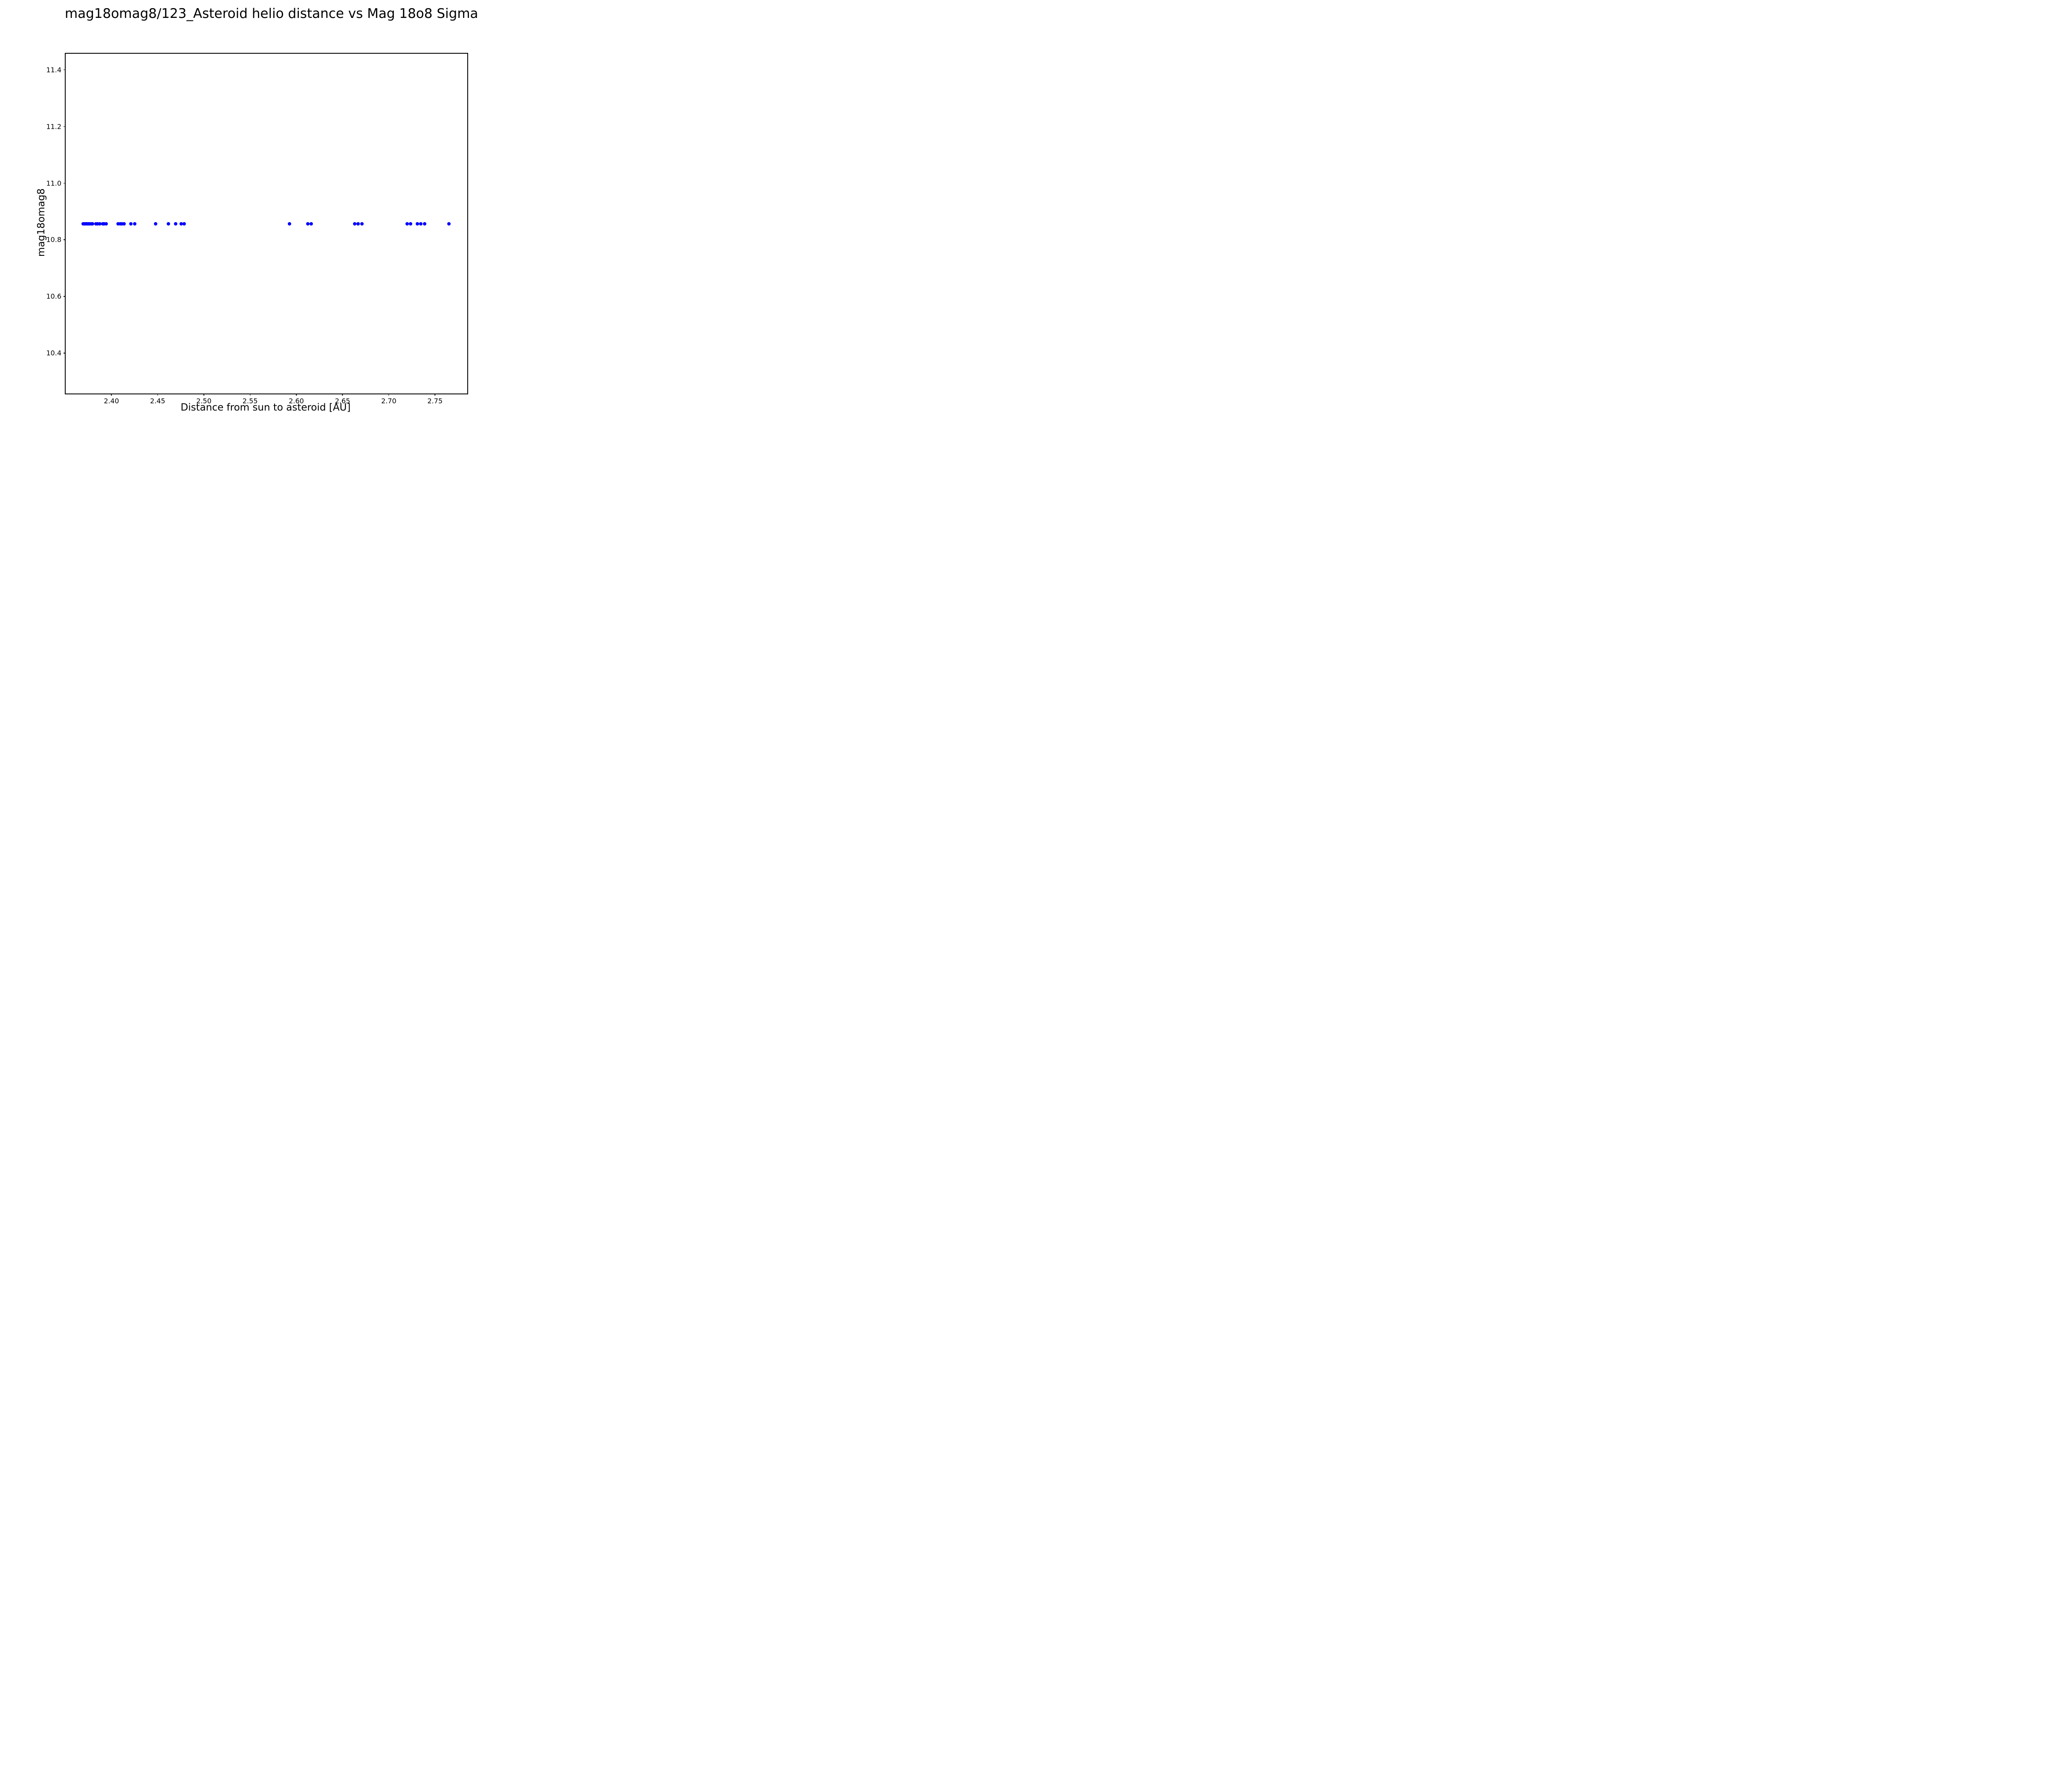  What do you see at coordinates (53, 353) in the screenshot?
I see `y-axis-tick-label: 10.4` at bounding box center [53, 353].